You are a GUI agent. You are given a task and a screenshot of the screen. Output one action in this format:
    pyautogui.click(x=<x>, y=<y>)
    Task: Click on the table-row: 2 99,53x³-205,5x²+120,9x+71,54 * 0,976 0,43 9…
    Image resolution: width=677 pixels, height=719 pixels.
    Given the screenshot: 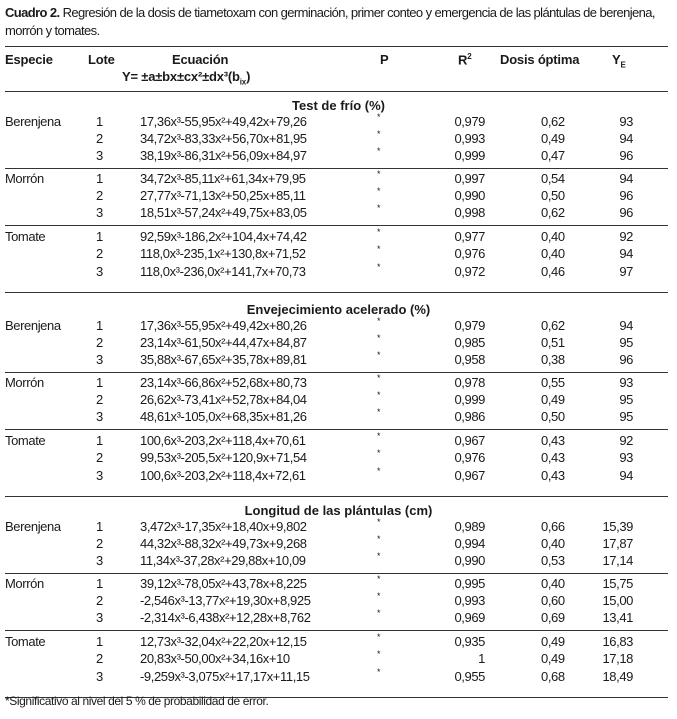 What is the action you would take?
    pyautogui.click(x=338, y=457)
    